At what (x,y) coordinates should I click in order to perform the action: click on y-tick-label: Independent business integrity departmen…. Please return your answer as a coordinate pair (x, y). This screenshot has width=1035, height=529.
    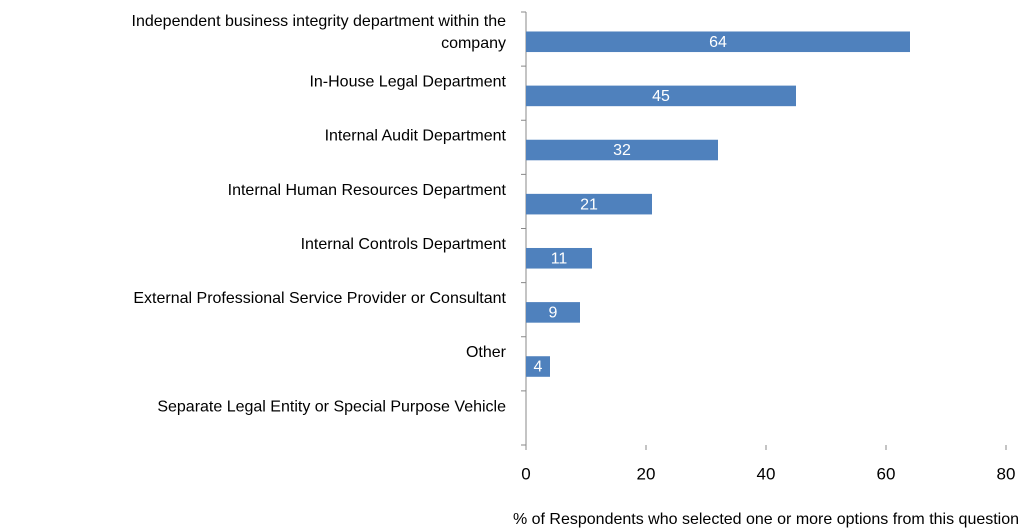
    Looking at the image, I should click on (319, 32).